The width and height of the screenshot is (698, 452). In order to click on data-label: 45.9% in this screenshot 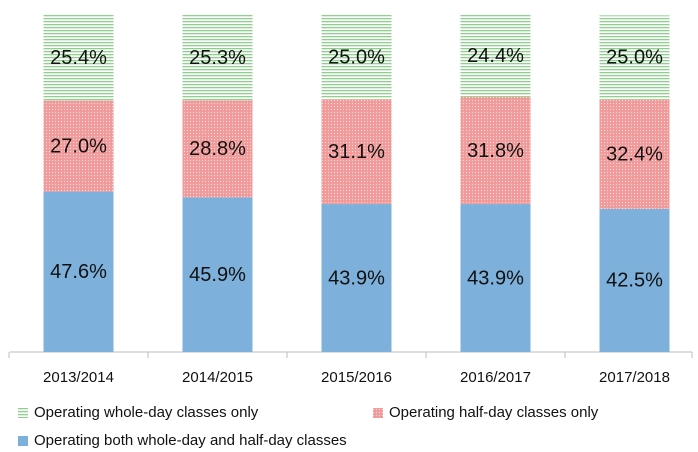, I will do `click(217, 275)`.